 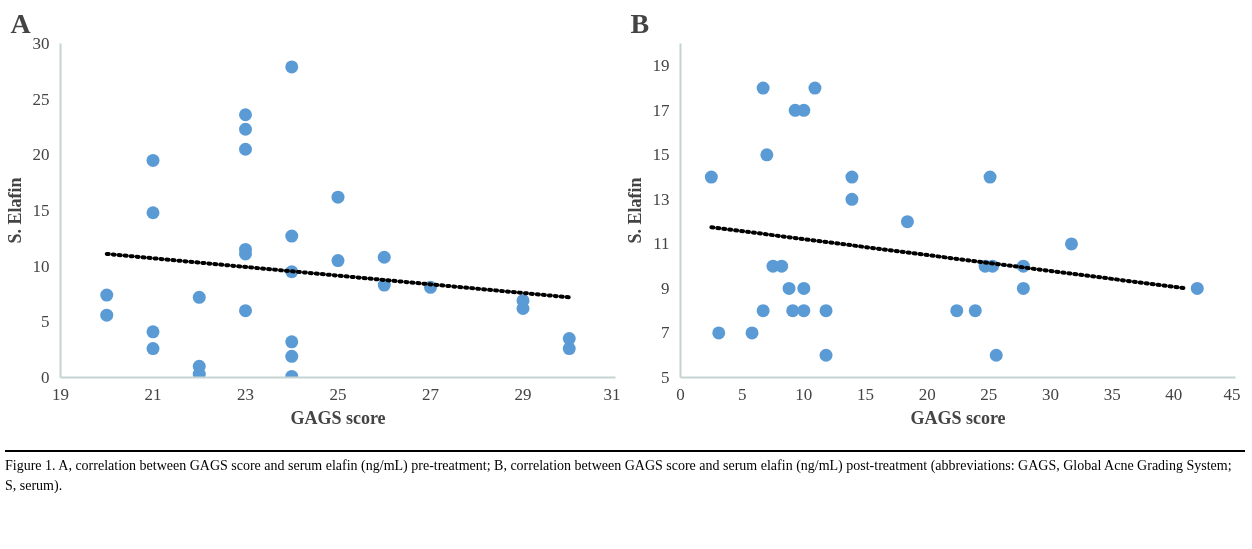 What do you see at coordinates (665, 333) in the screenshot?
I see `y-tick-label: 7` at bounding box center [665, 333].